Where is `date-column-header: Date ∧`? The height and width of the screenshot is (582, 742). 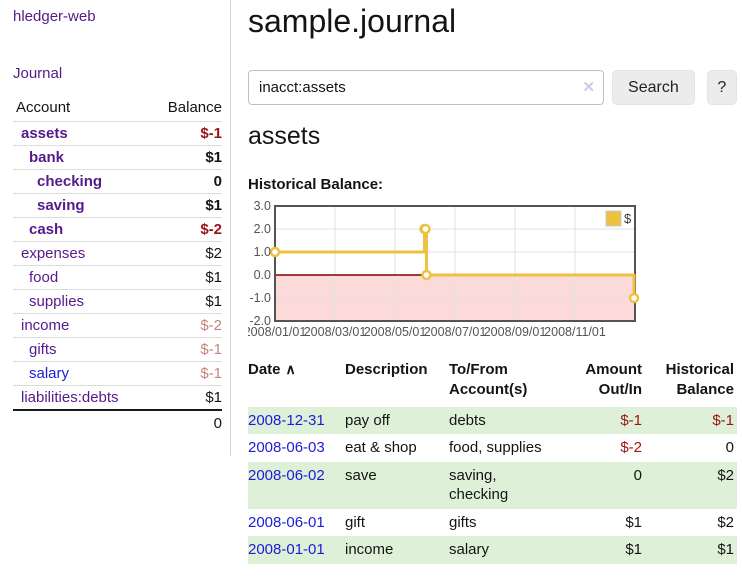 date-column-header: Date ∧ is located at coordinates (272, 369).